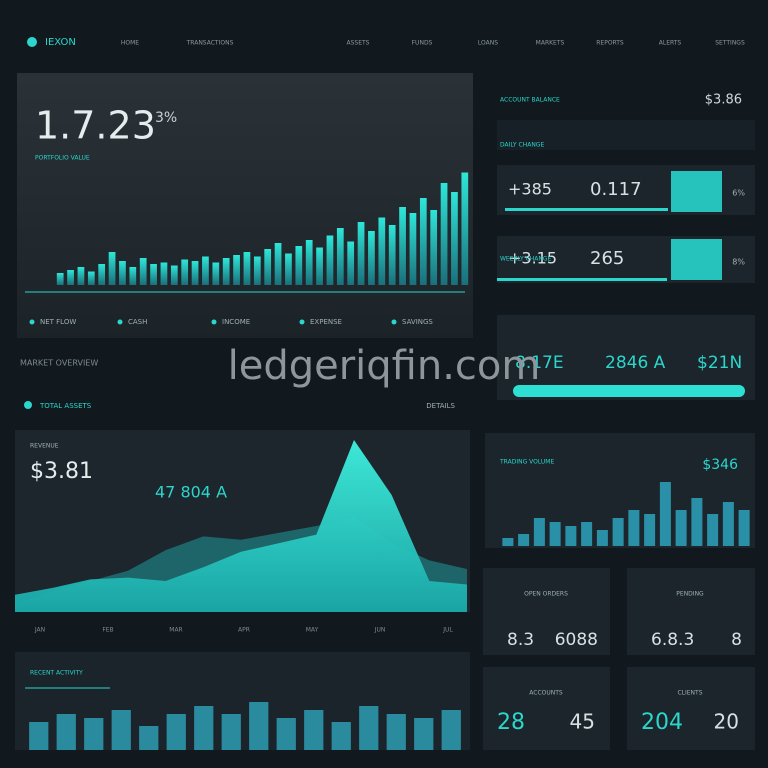 Image resolution: width=768 pixels, height=768 pixels. I want to click on nav-item: MARKETS, so click(550, 43).